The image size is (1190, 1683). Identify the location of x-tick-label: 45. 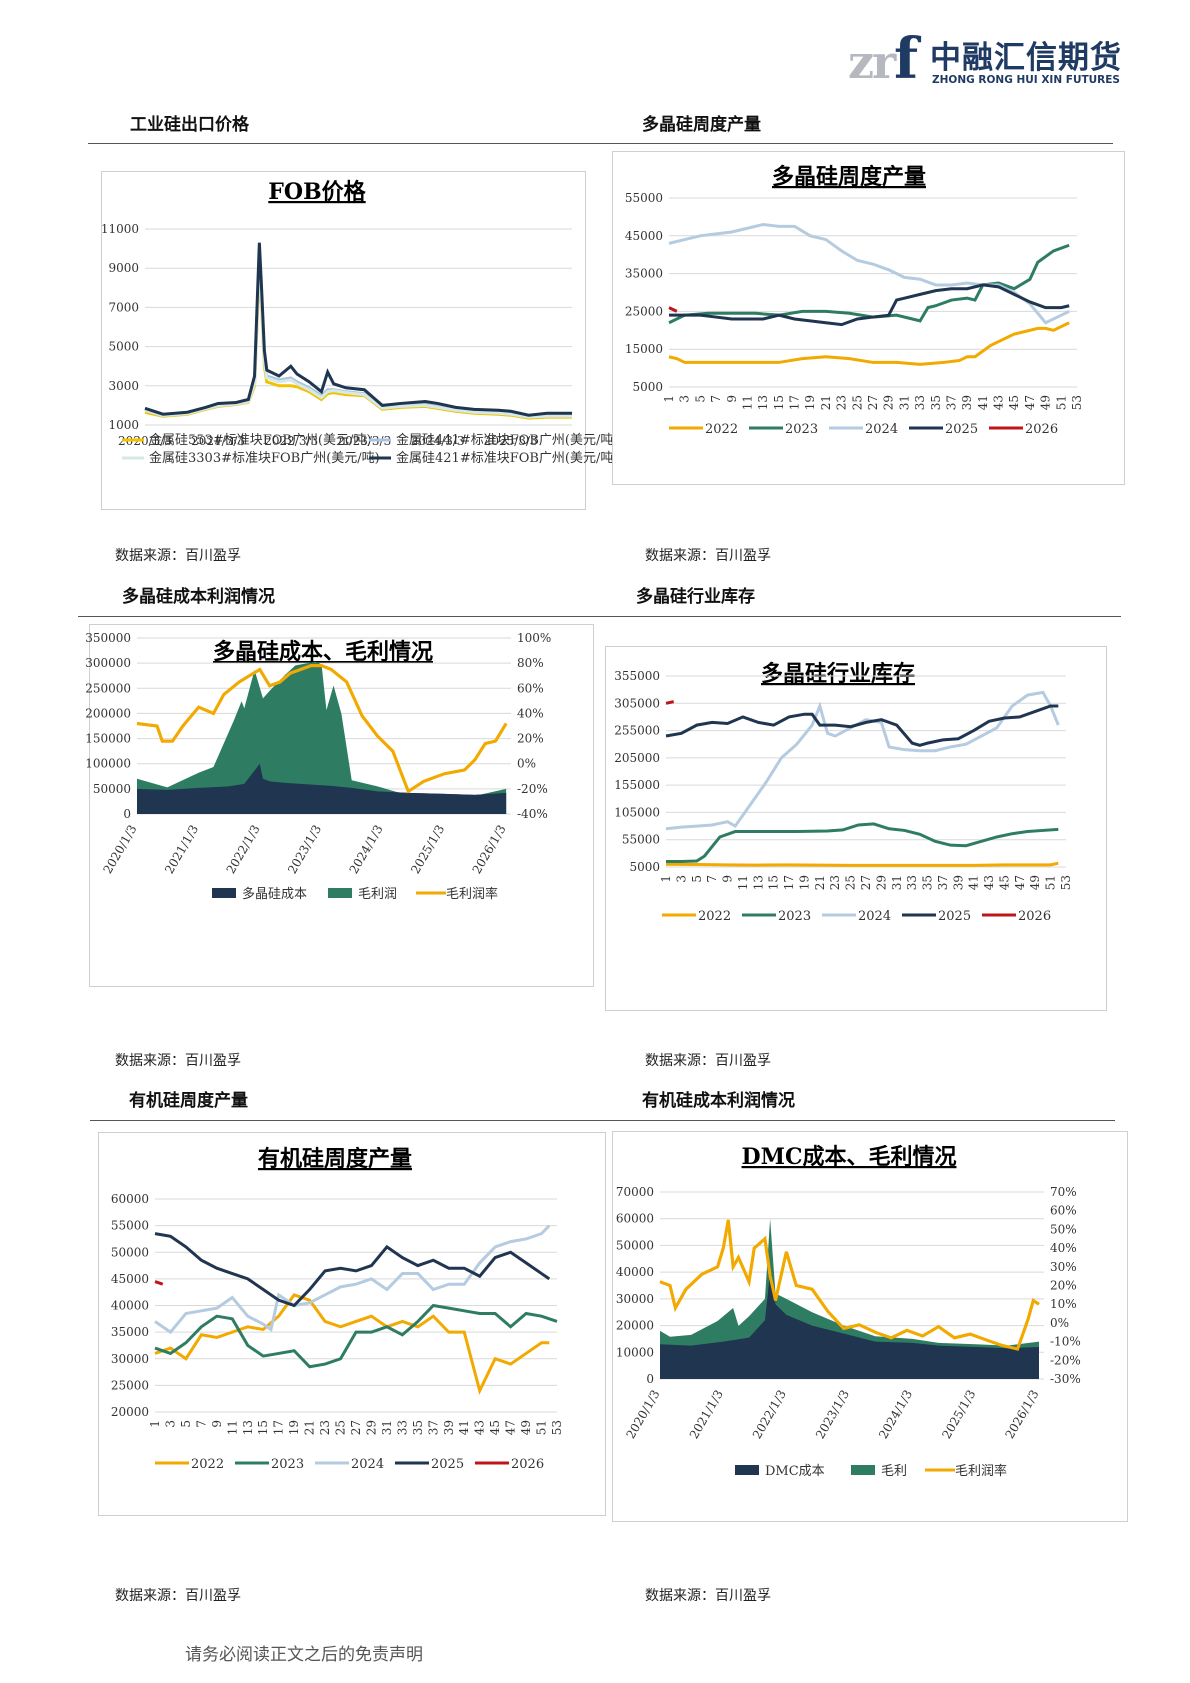
(1014, 402).